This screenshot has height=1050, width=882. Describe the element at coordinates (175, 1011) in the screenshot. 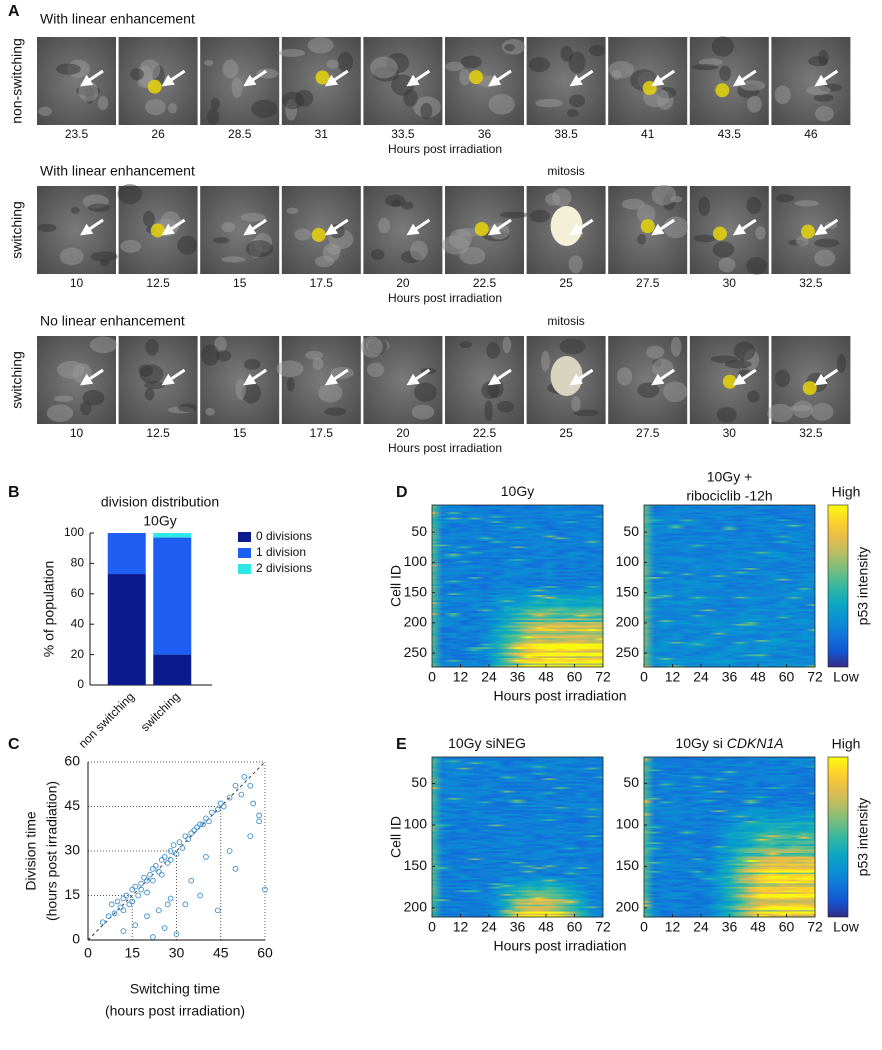

I see `x-axis-label: (hours post irradiation)` at that location.